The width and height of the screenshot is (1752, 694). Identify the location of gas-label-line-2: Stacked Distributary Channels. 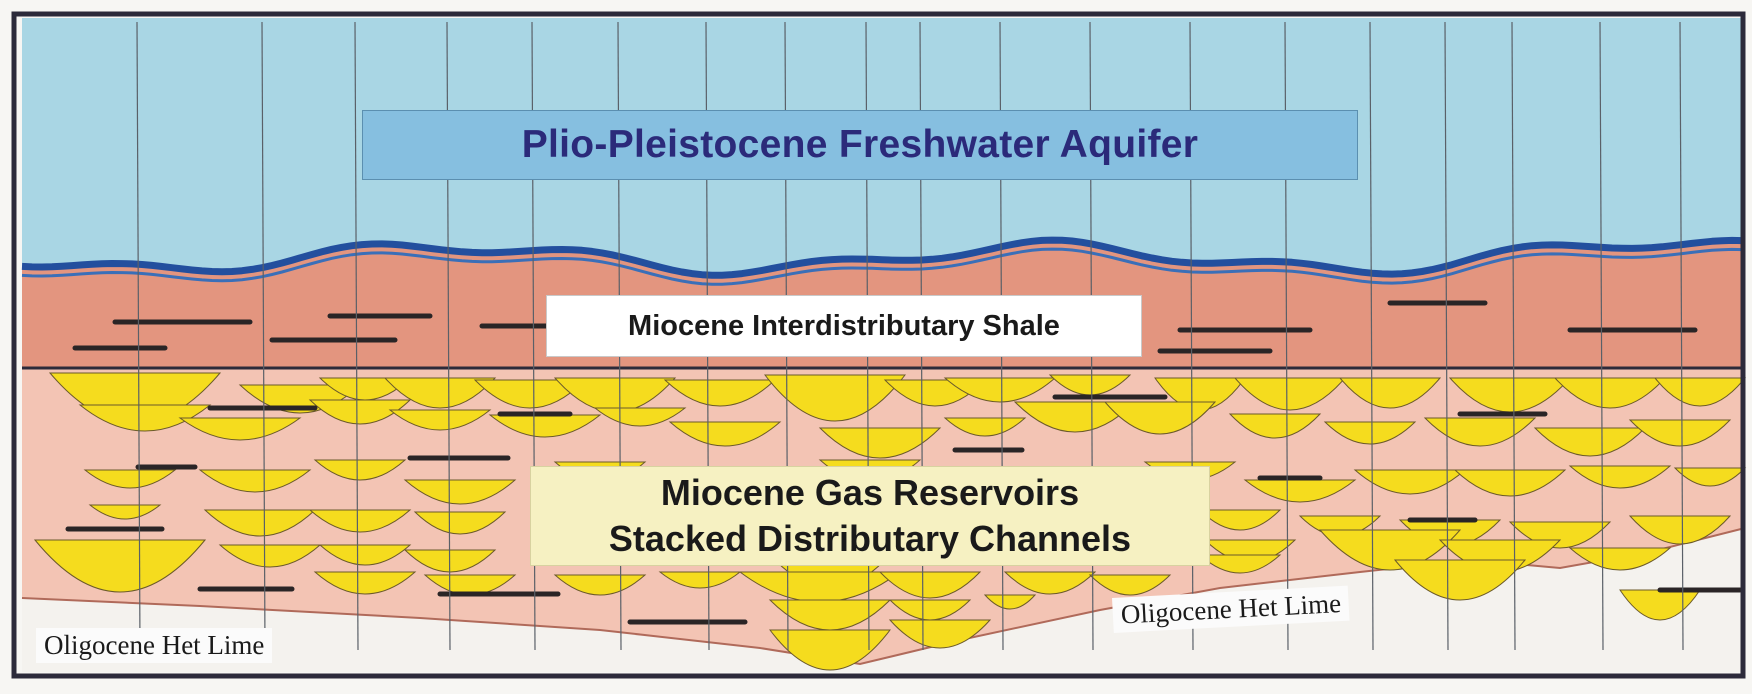
(870, 538).